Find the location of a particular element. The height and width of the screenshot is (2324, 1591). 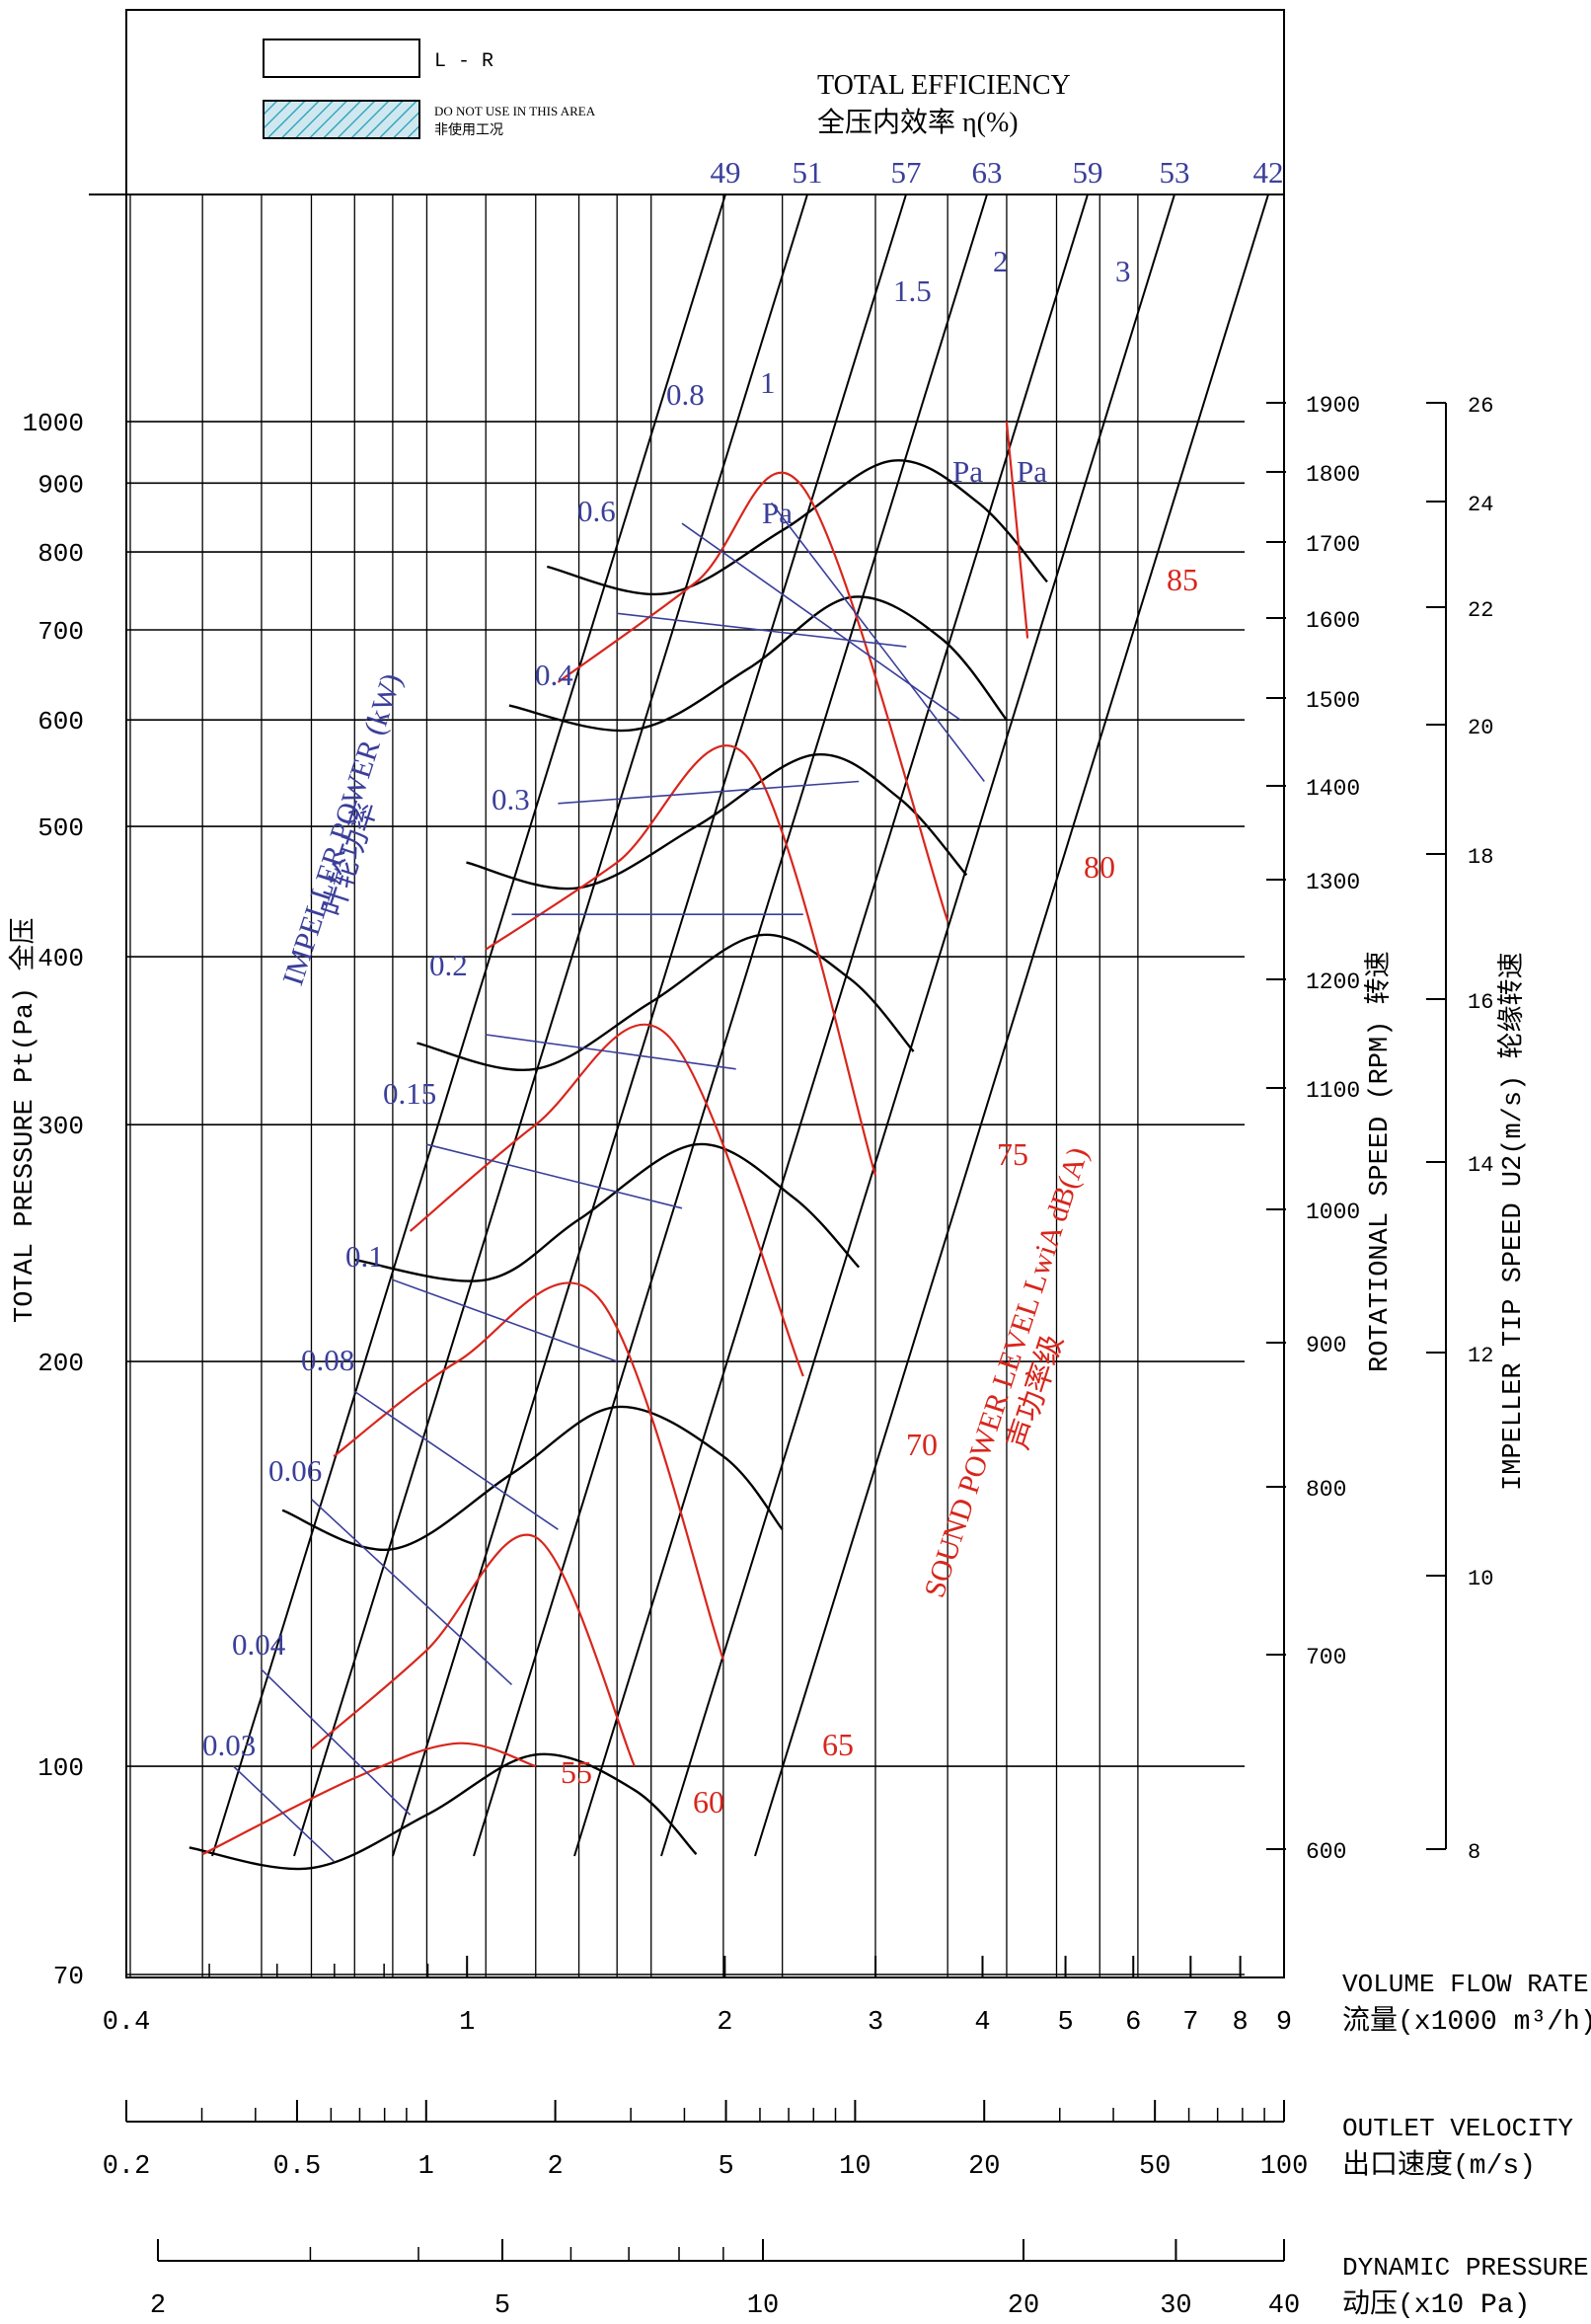

power-value-label: 1.5 is located at coordinates (912, 290).